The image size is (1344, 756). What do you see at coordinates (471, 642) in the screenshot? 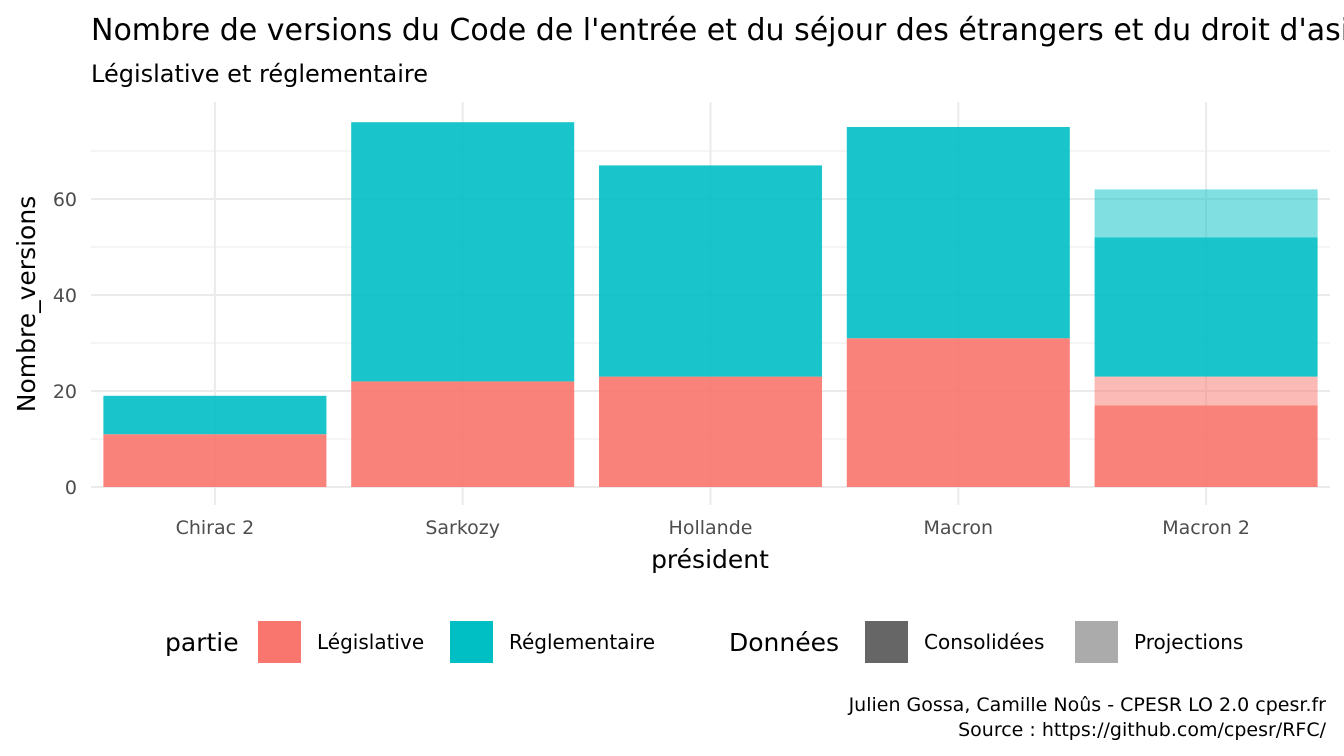
I see `legend-key-reglementaire` at bounding box center [471, 642].